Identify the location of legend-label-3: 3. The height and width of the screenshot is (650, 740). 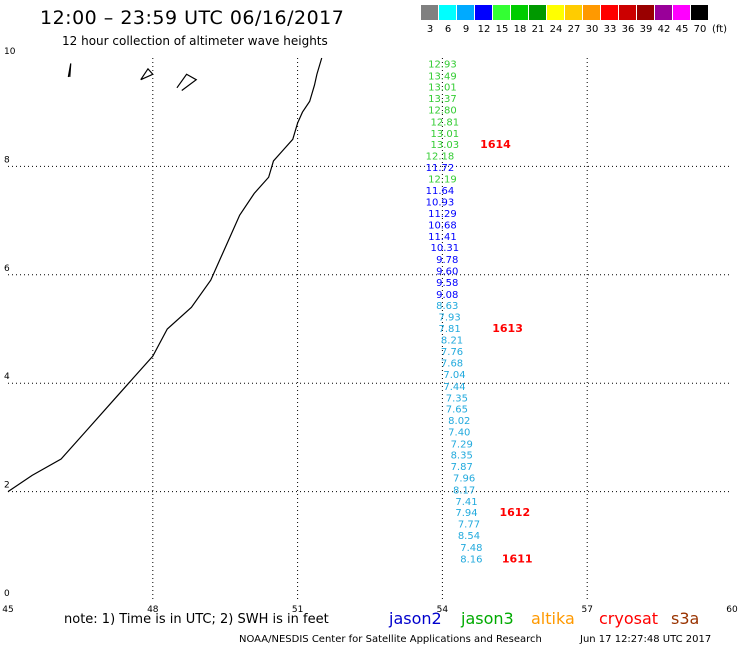
(430, 29).